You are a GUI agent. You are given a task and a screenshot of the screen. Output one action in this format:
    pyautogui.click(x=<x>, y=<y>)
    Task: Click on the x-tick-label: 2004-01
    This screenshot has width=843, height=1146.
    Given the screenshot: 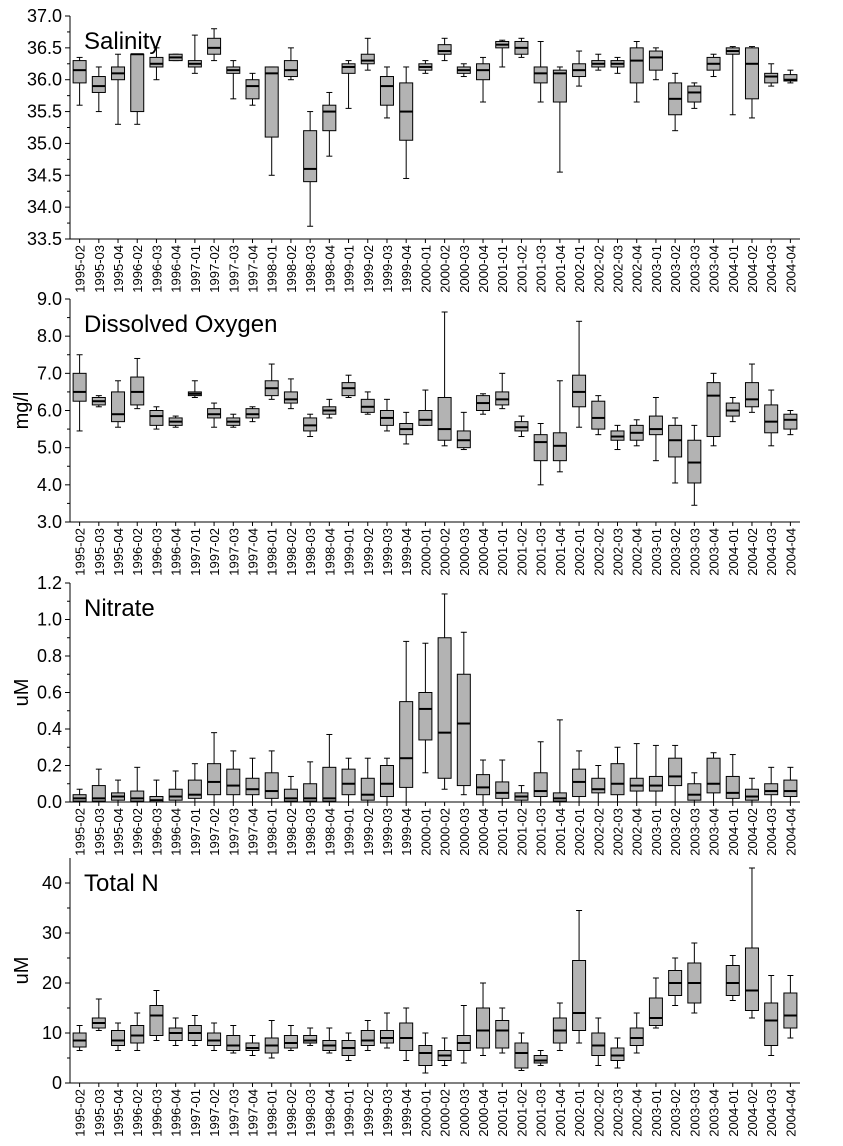 What is the action you would take?
    pyautogui.click(x=733, y=552)
    